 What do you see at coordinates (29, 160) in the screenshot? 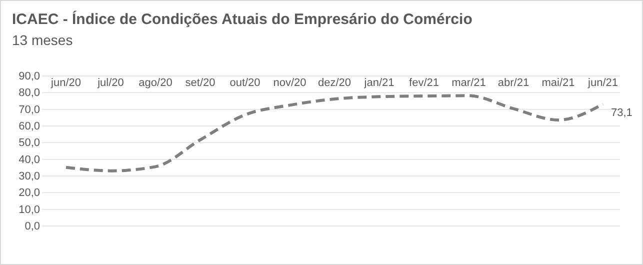
I see `y-tick-label: 40,0` at bounding box center [29, 160].